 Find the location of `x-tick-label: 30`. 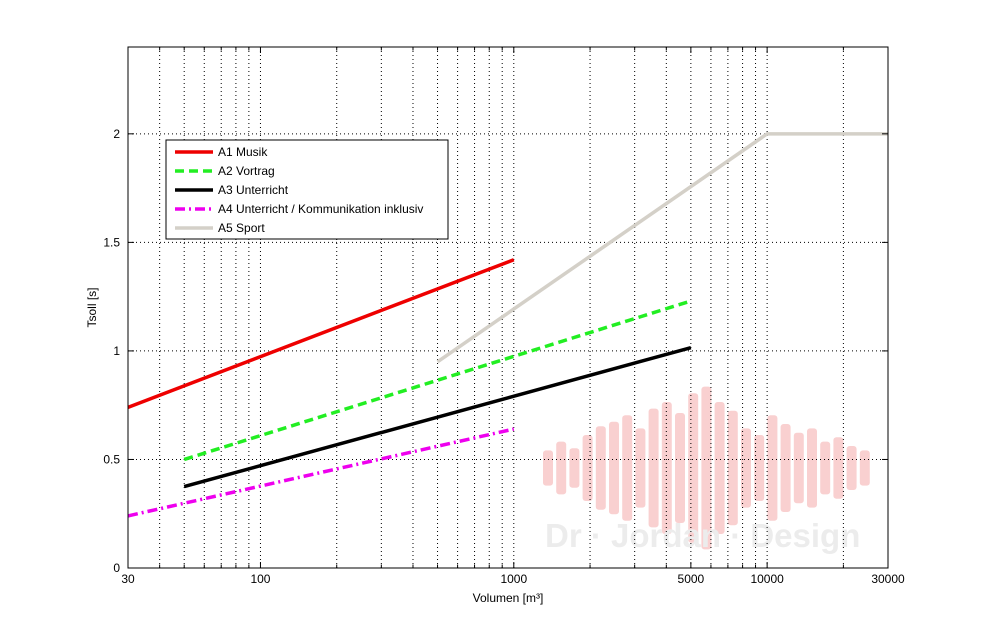

x-tick-label: 30 is located at coordinates (128, 579).